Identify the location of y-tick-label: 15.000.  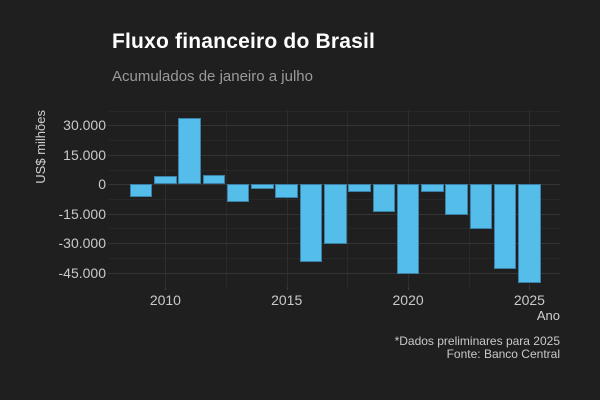
(84, 154).